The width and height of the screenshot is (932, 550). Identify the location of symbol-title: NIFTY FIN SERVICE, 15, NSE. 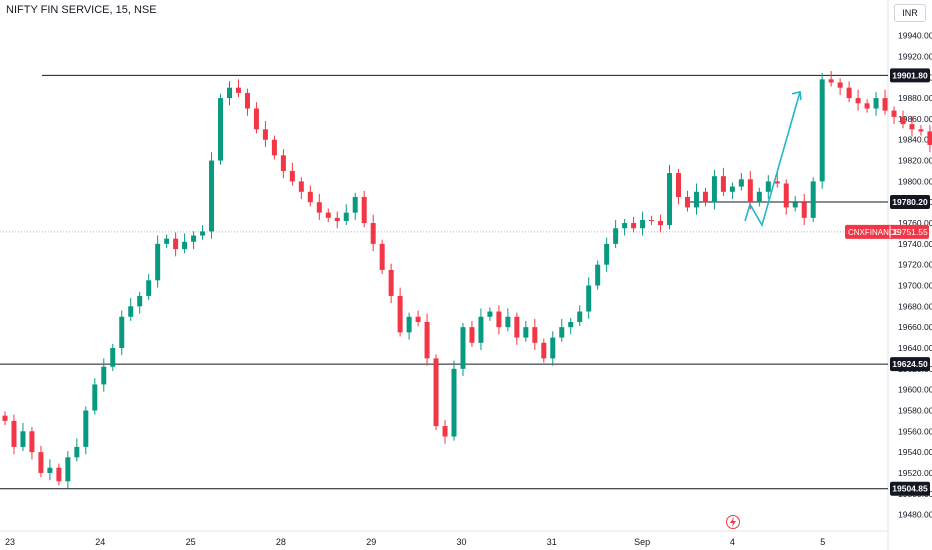
(81, 10).